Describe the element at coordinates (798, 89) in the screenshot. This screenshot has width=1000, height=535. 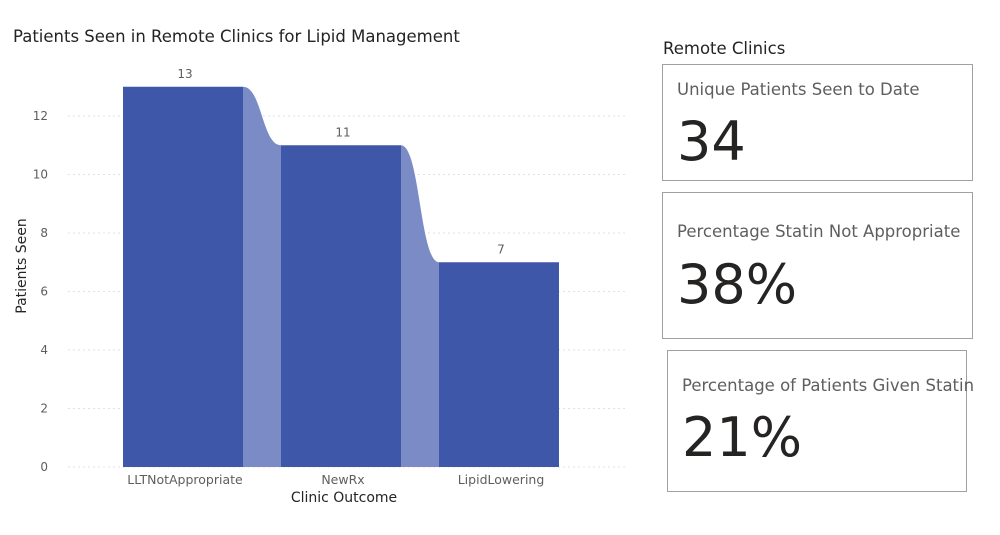
I see `card-label: Unique Patients Seen to Date` at that location.